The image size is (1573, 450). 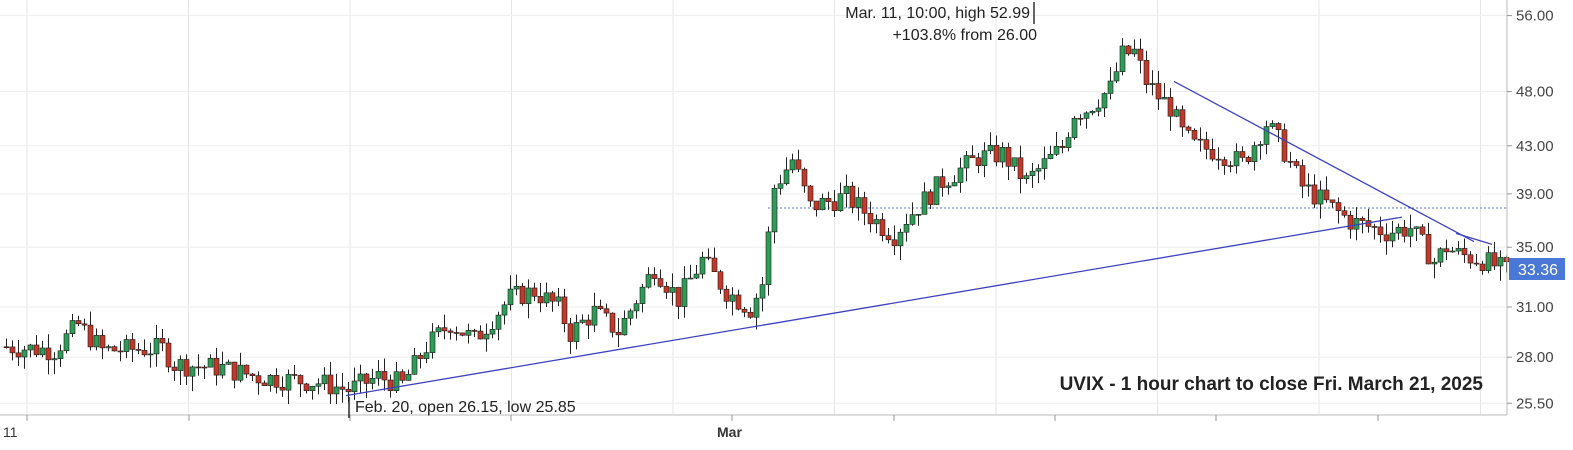 What do you see at coordinates (1535, 357) in the screenshot?
I see `y-tick-label: 28.00` at bounding box center [1535, 357].